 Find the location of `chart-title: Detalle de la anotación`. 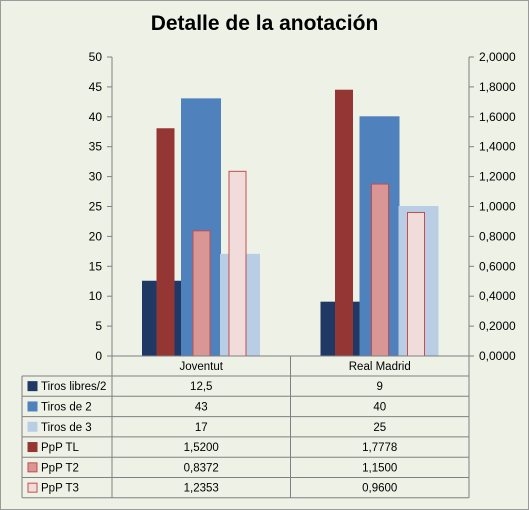

chart-title: Detalle de la anotación is located at coordinates (264, 23).